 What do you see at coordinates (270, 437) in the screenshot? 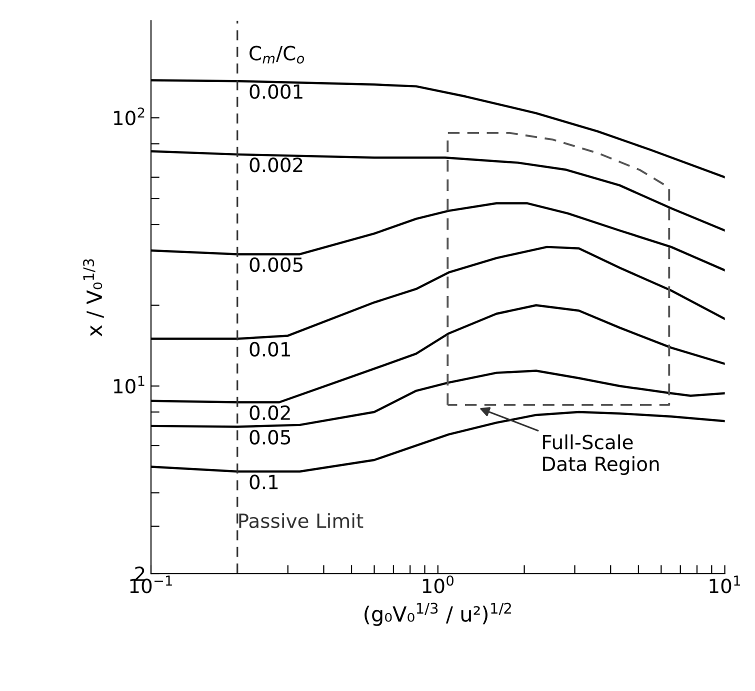
I see `series-label: 0.05` at bounding box center [270, 437].